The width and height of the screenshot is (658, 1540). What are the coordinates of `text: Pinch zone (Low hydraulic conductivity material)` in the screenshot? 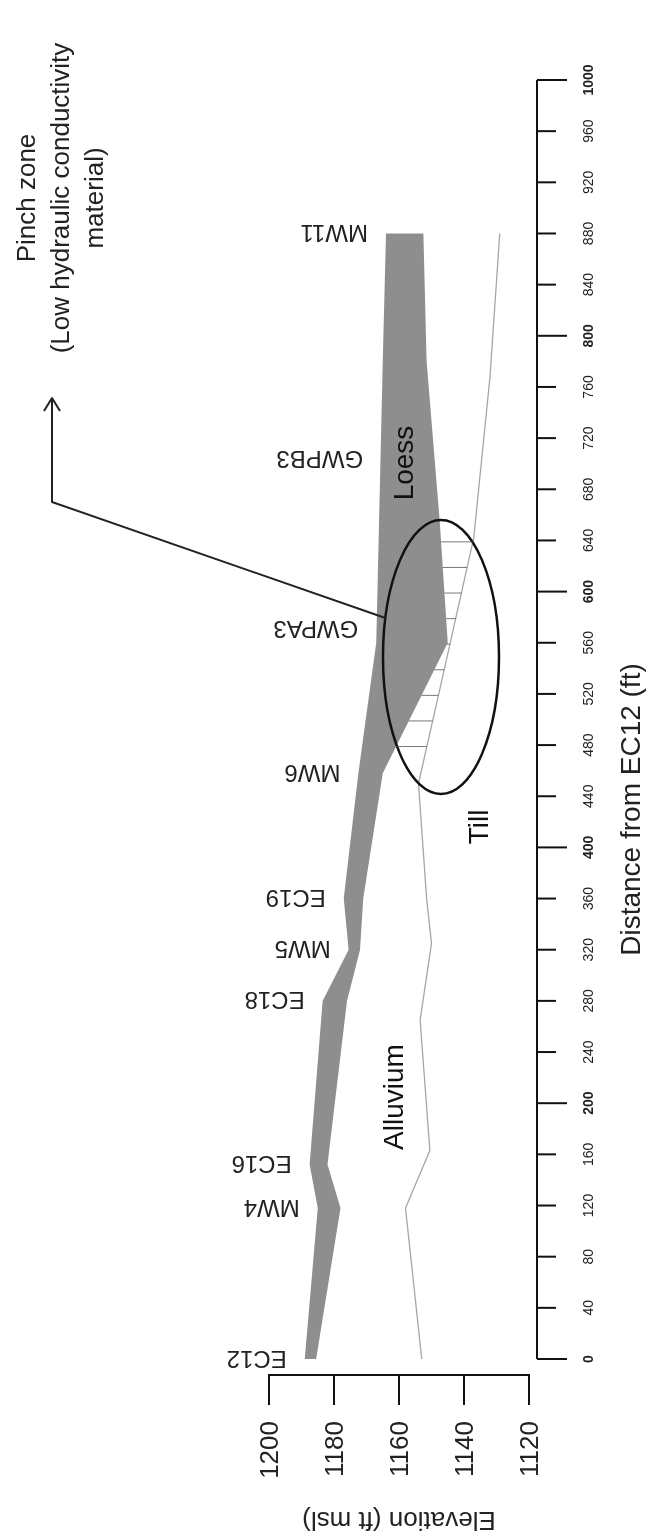 It's located at (60, 198).